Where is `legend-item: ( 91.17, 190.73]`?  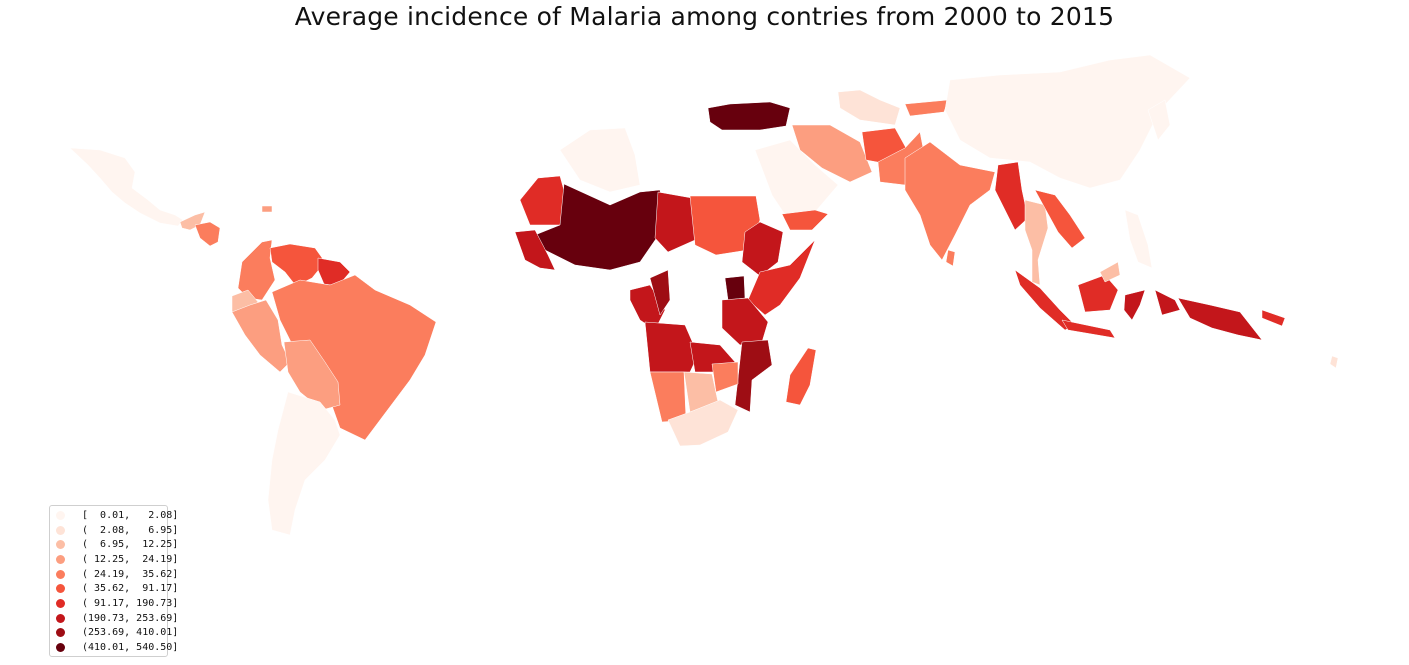 legend-item: ( 91.17, 190.73] is located at coordinates (117, 603).